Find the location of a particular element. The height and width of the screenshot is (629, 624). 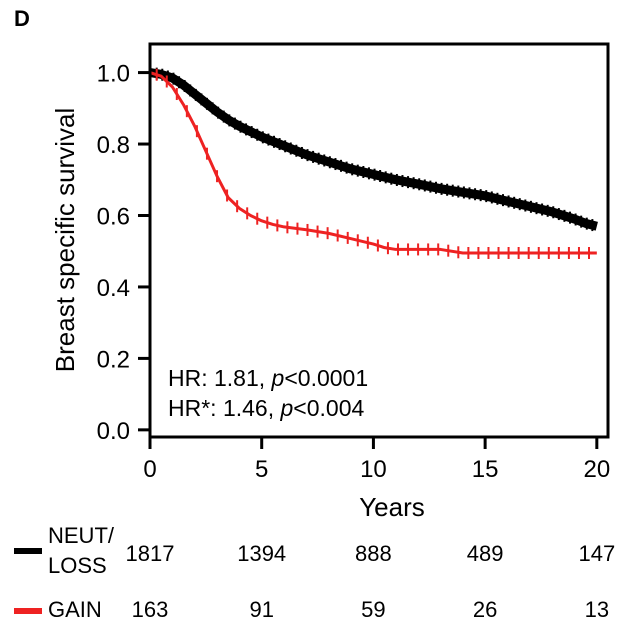

hr-annotation: HR*: 1.46, p<0.004 is located at coordinates (266, 408).